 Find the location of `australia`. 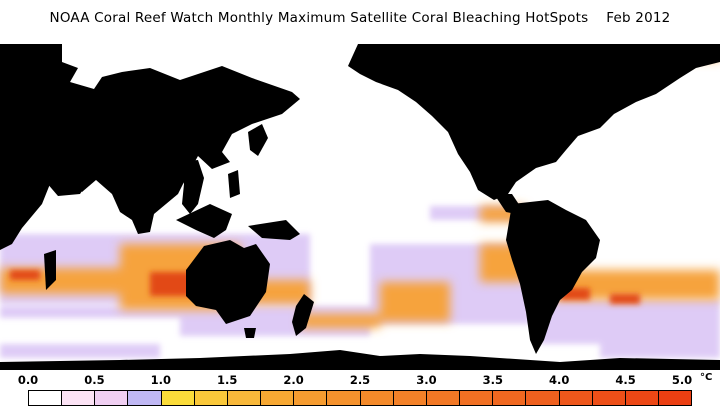

australia is located at coordinates (228, 282).